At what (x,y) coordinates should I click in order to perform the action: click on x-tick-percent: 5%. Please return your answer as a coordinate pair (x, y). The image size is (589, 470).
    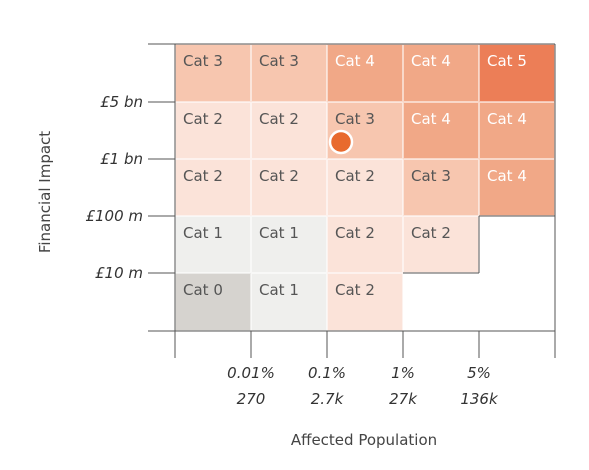
    Looking at the image, I should click on (479, 373).